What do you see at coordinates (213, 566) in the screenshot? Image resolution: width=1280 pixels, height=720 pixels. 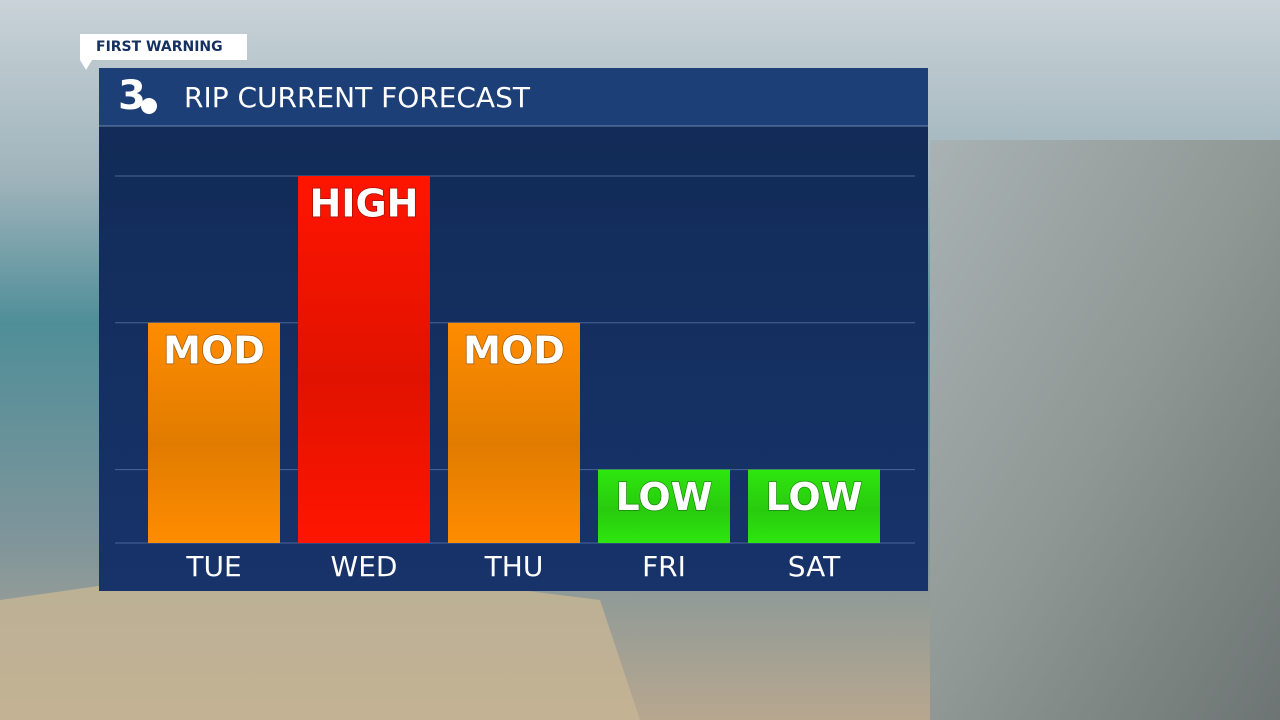 I see `x-tick-label: TUE` at bounding box center [213, 566].